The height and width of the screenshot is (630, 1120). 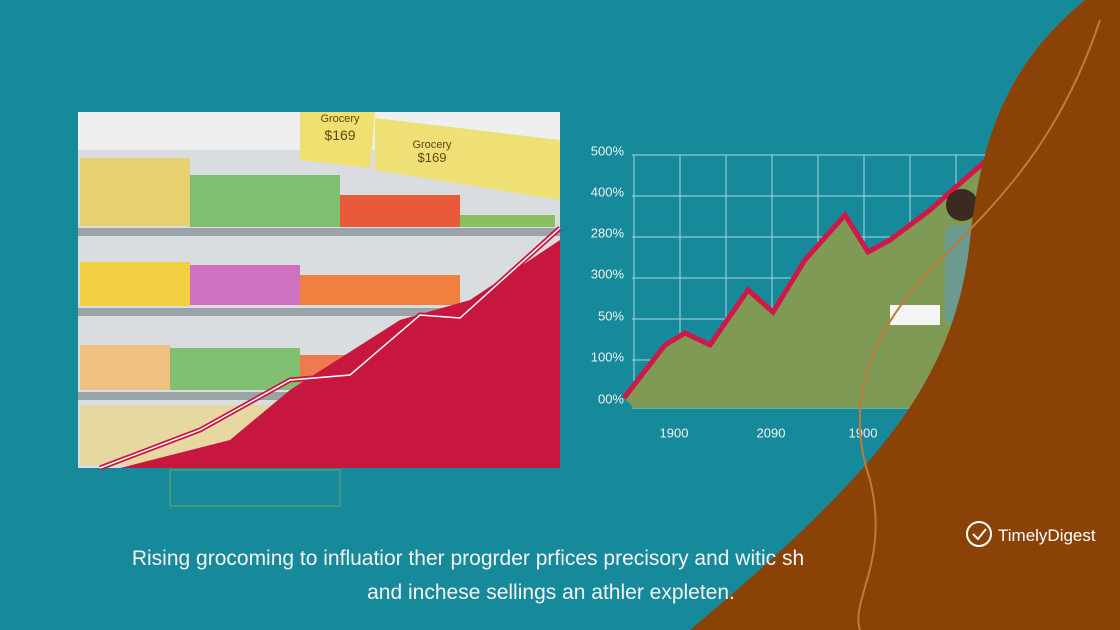 I want to click on caption-line: and inchese sellings an athler expleten., so click(x=551, y=592).